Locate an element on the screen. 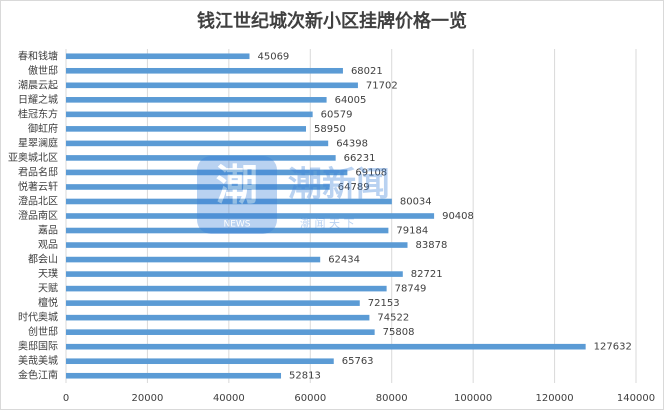  value-label: 80034 is located at coordinates (416, 201).